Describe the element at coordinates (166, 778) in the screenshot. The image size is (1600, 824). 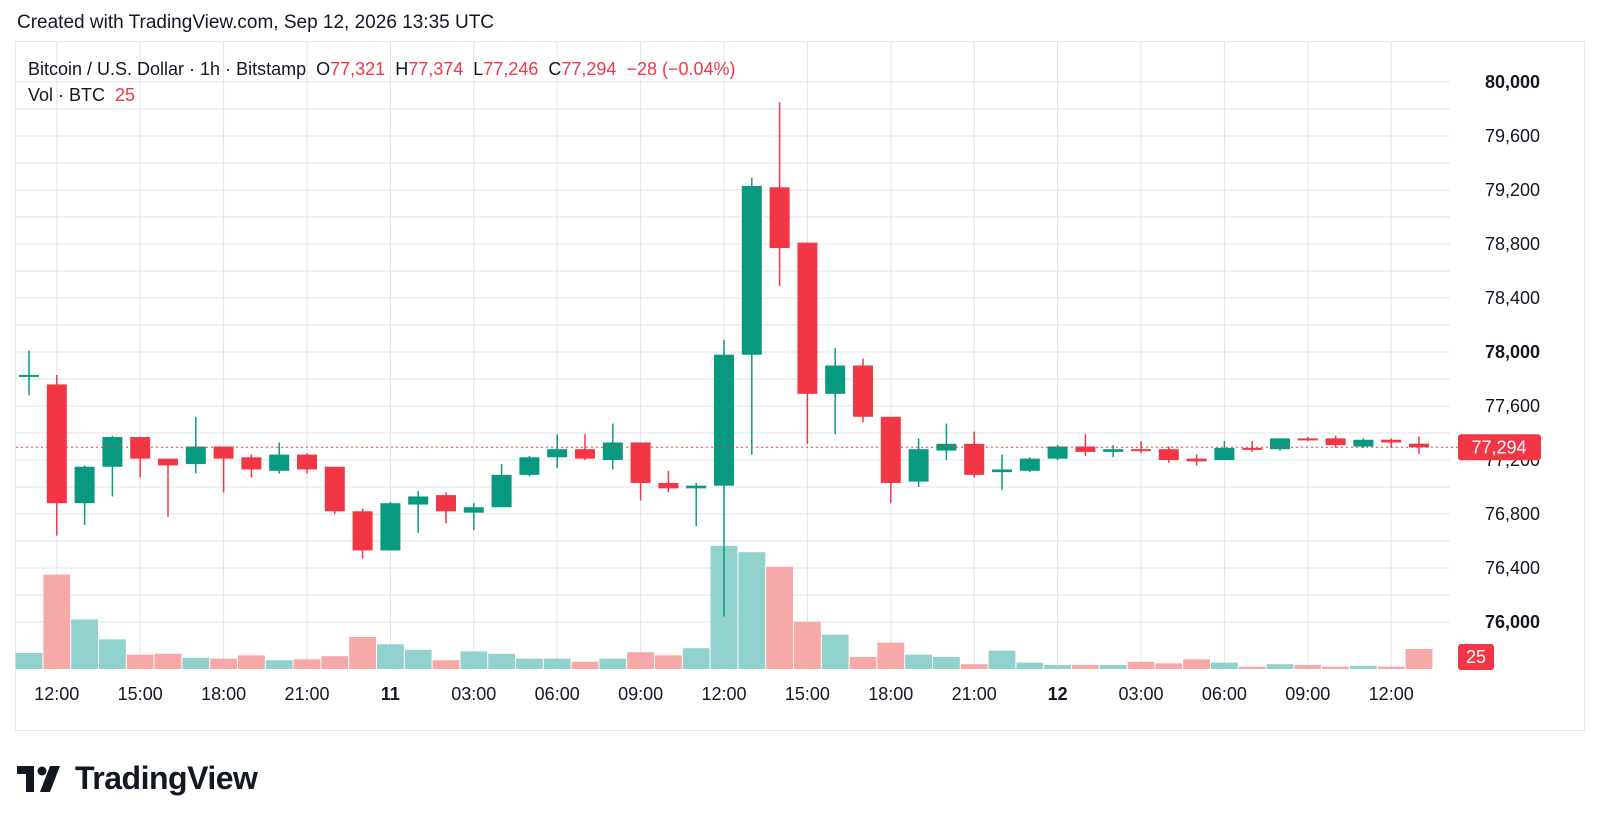
I see `tradingview-logo-text: TradingView` at that location.